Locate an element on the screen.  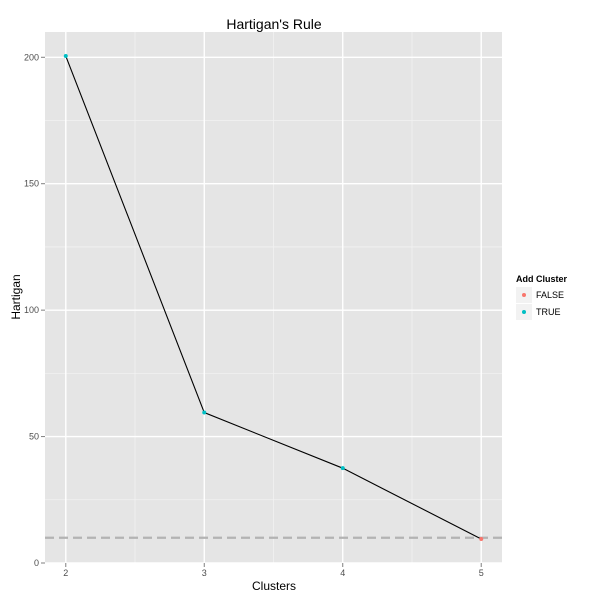
x-tick-label: 3 is located at coordinates (204, 573).